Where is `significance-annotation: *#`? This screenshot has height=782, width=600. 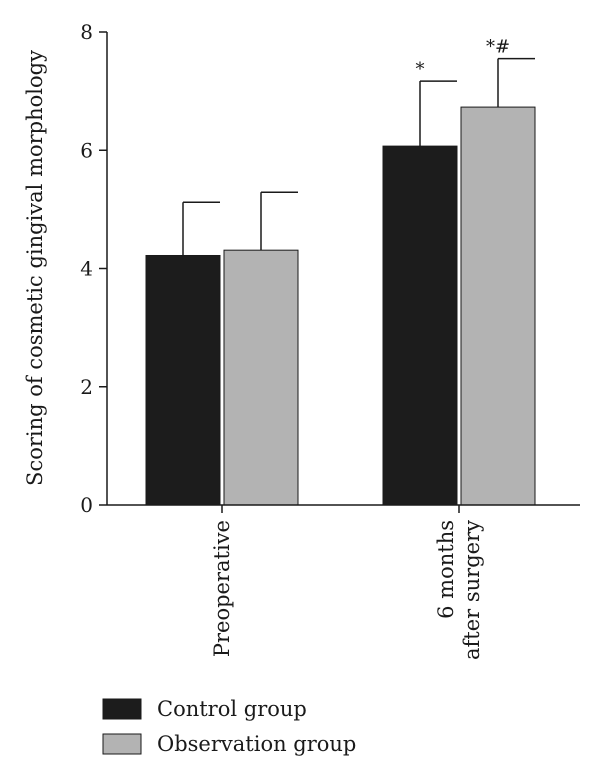 significance-annotation: *# is located at coordinates (498, 47).